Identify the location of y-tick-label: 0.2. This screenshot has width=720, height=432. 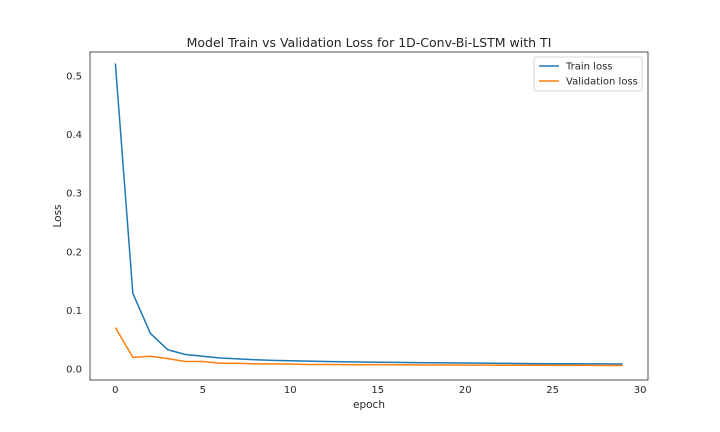
(74, 252).